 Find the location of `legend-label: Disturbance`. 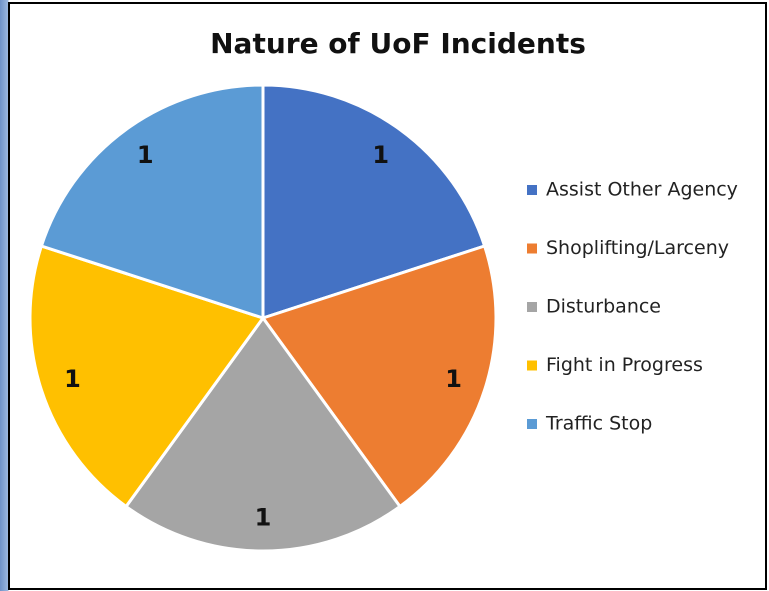

legend-label: Disturbance is located at coordinates (603, 307).